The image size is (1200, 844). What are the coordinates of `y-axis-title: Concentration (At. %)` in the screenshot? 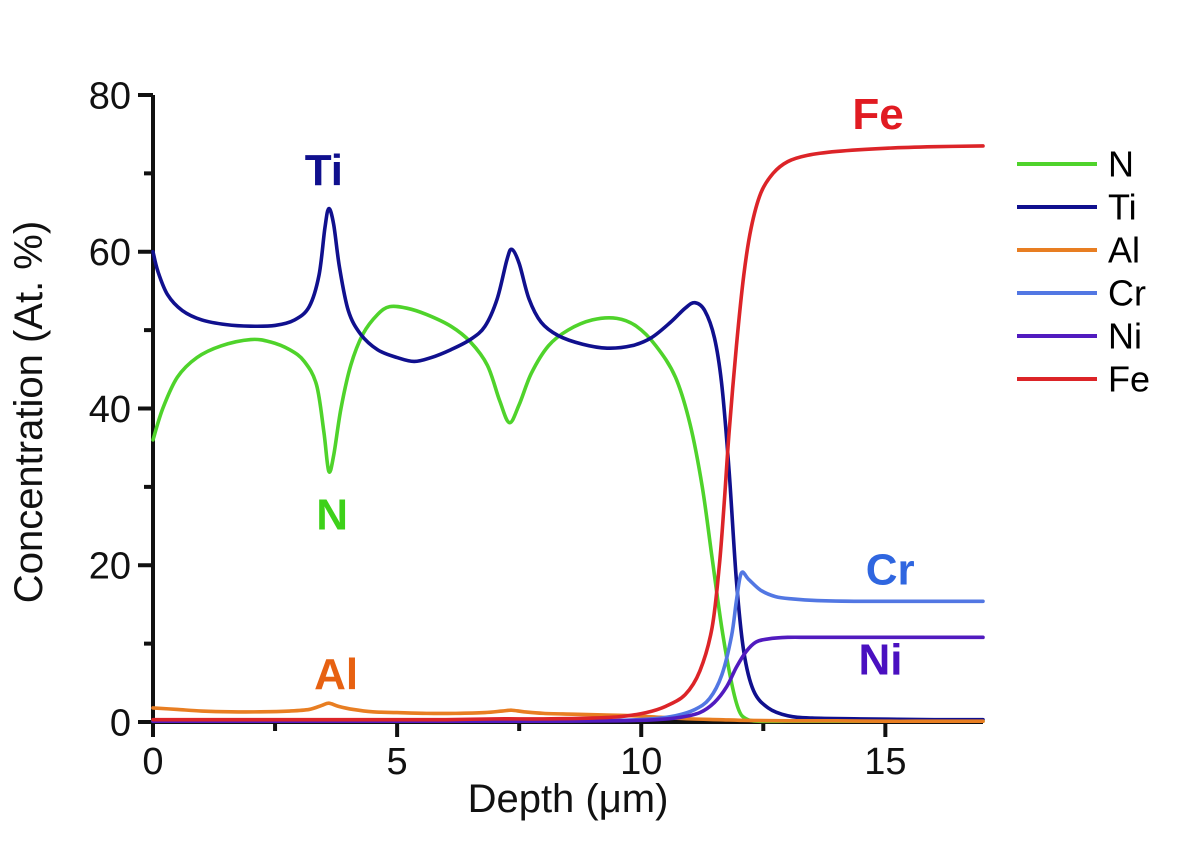 It's located at (29, 412).